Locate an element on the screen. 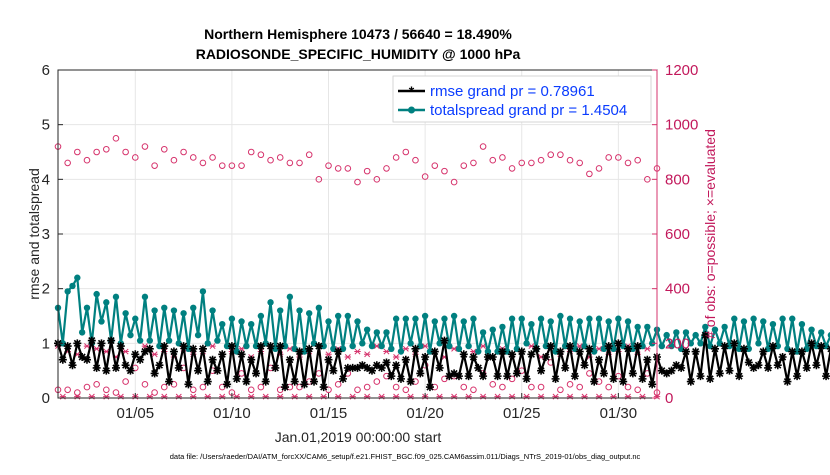 The image size is (830, 475). y2-tick-label: 1200 is located at coordinates (681, 70).